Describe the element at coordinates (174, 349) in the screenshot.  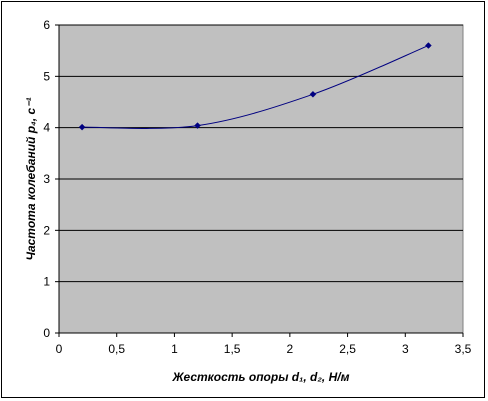
I see `x-tick-label: 1` at that location.